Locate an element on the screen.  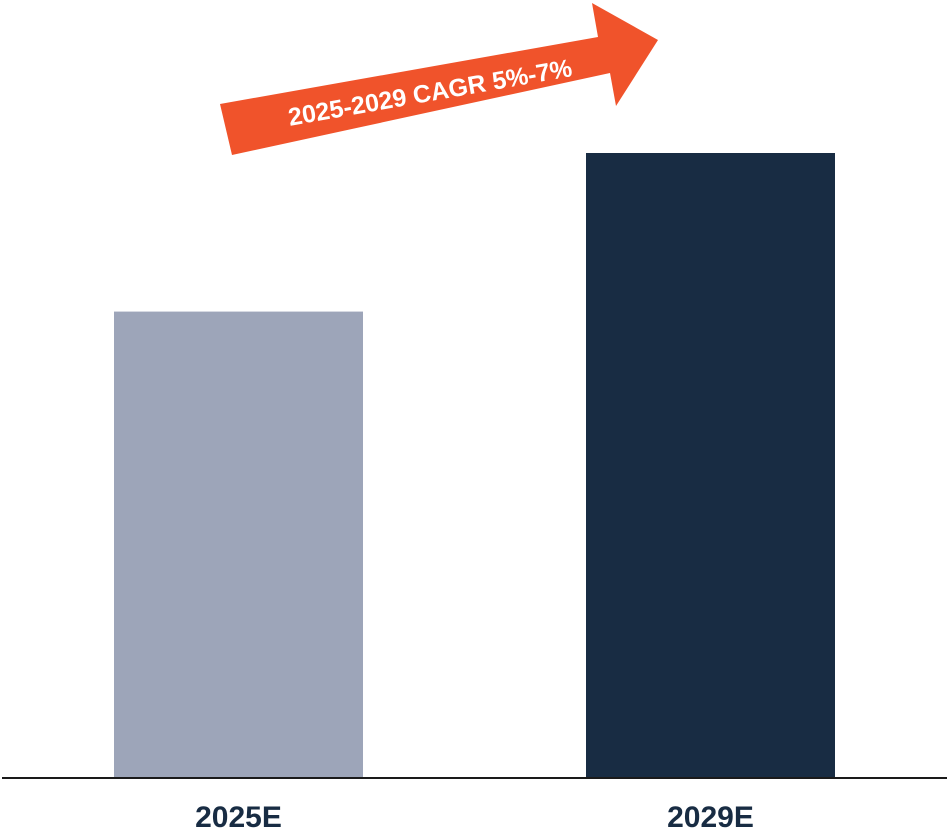
x-axis-ticks: 2025E 2029E is located at coordinates (474, 817).